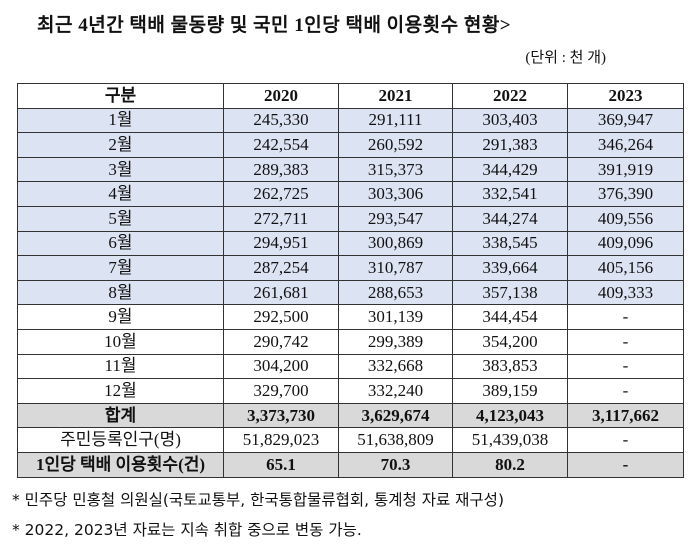  What do you see at coordinates (395, 268) in the screenshot?
I see `table-cell: 310,787` at bounding box center [395, 268].